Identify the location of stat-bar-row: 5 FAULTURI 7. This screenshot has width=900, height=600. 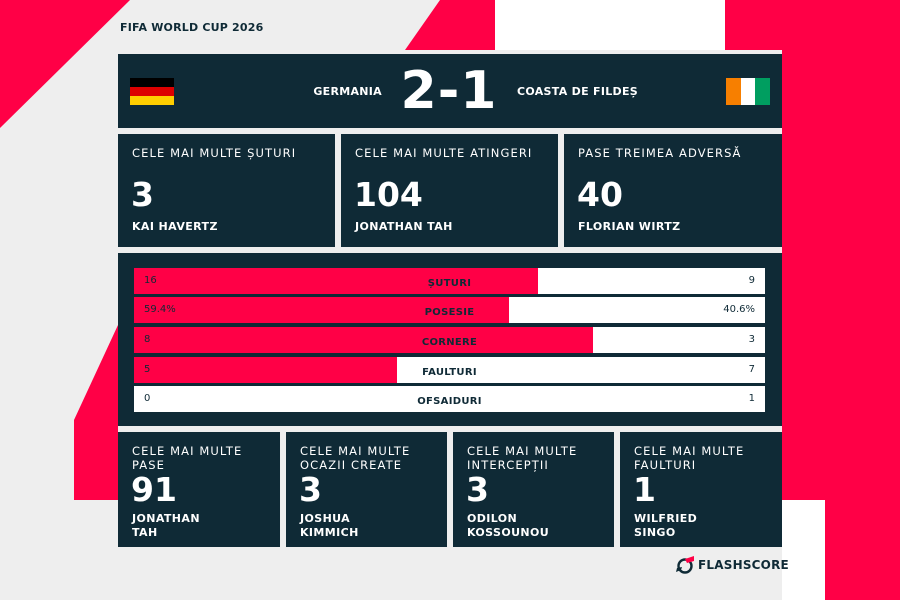
(449, 370).